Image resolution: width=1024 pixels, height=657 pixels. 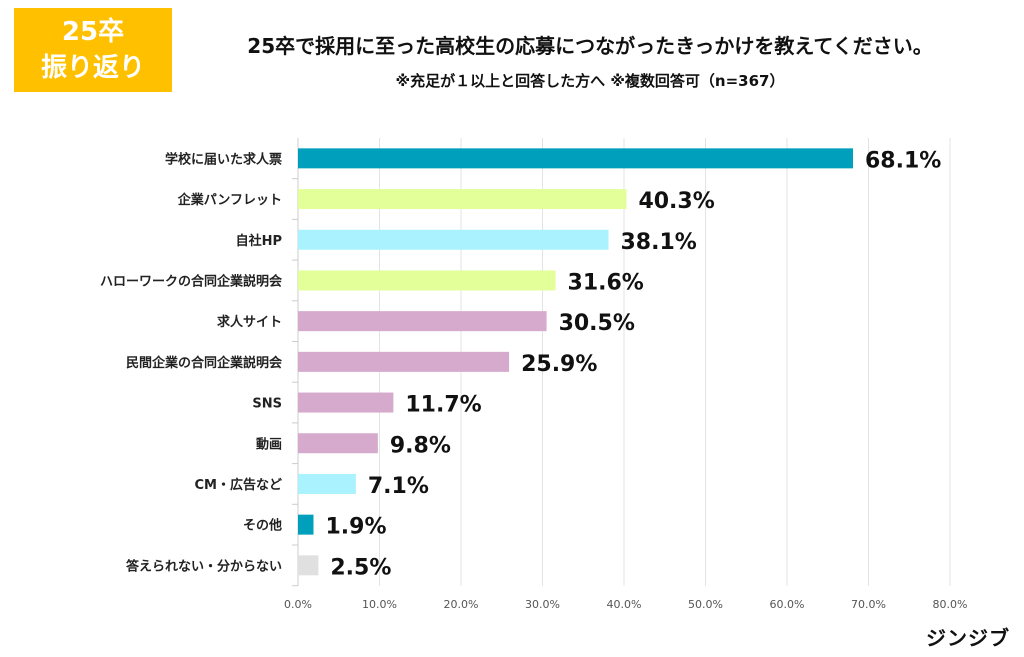 I want to click on category-label: 自社HP, so click(x=259, y=241).